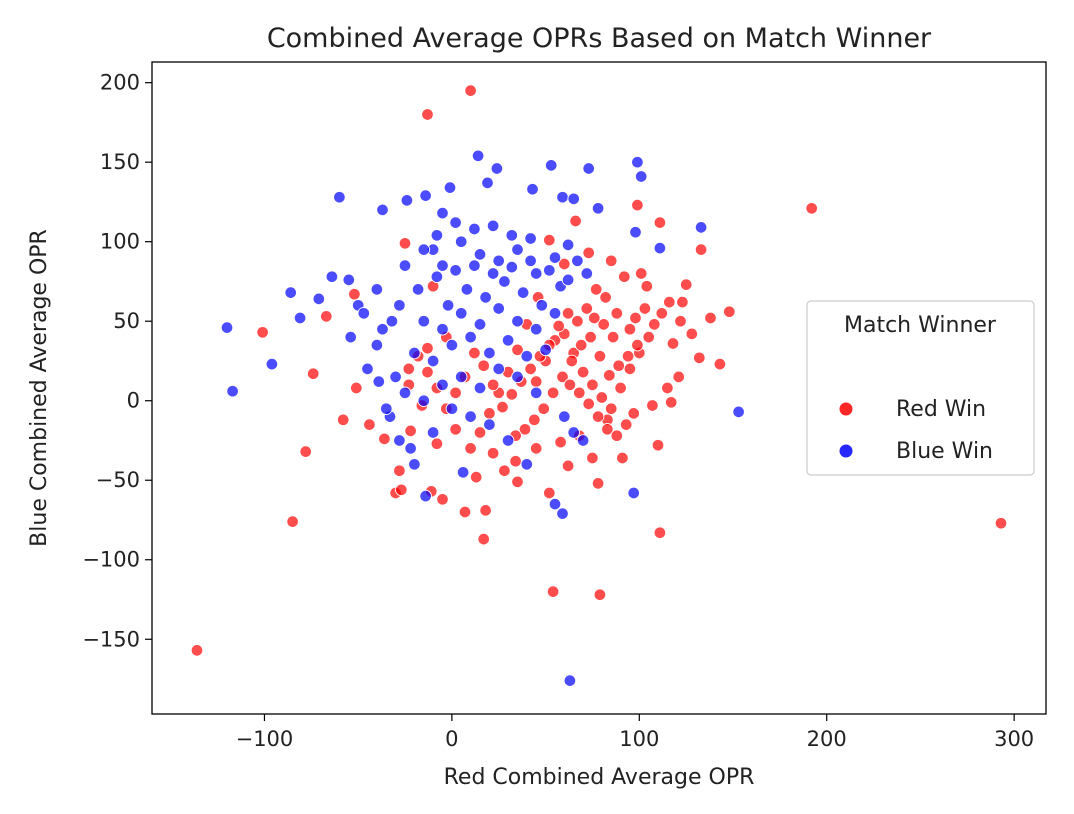 This screenshot has height=814, width=1074. What do you see at coordinates (639, 739) in the screenshot?
I see `x-tick-label: 100` at bounding box center [639, 739].